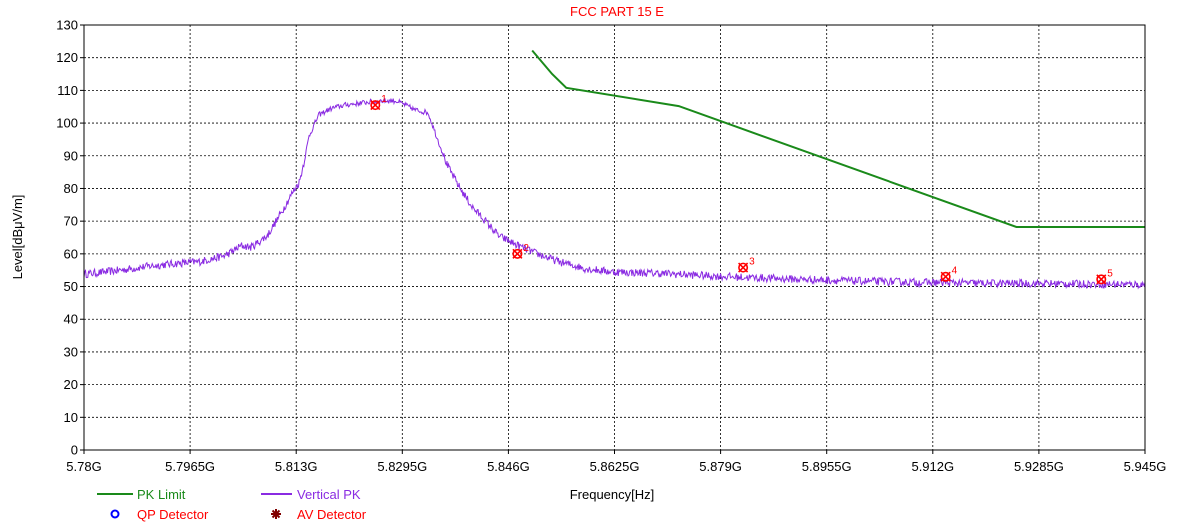 This screenshot has height=529, width=1178. I want to click on x-tick-label: 5.9285G, so click(1039, 466).